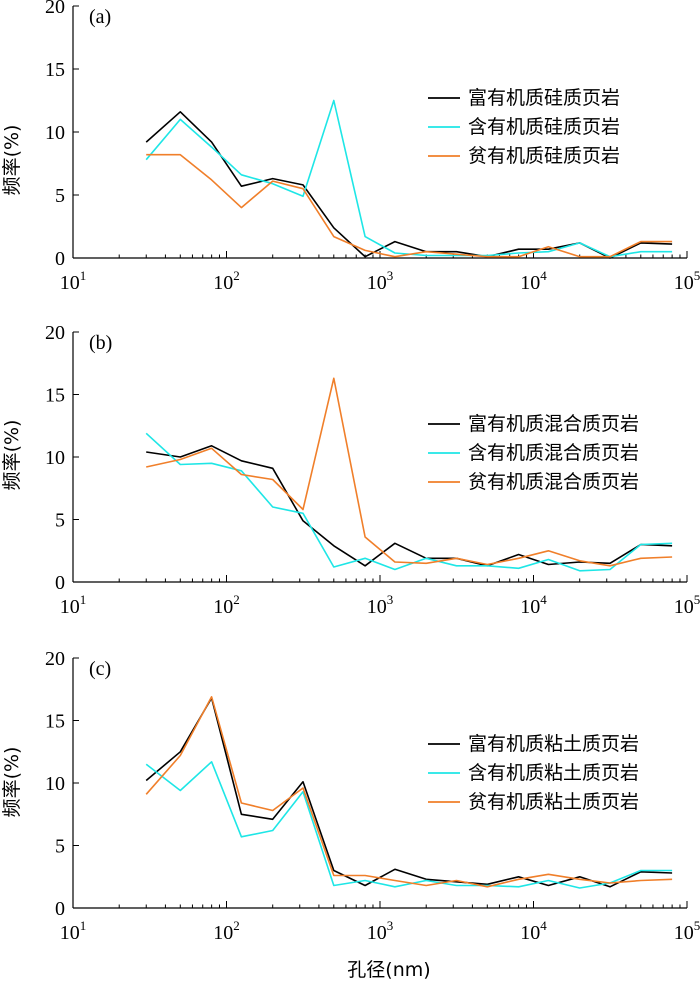 The width and height of the screenshot is (700, 981). I want to click on x-tick-label-c: 10³, so click(380, 931).